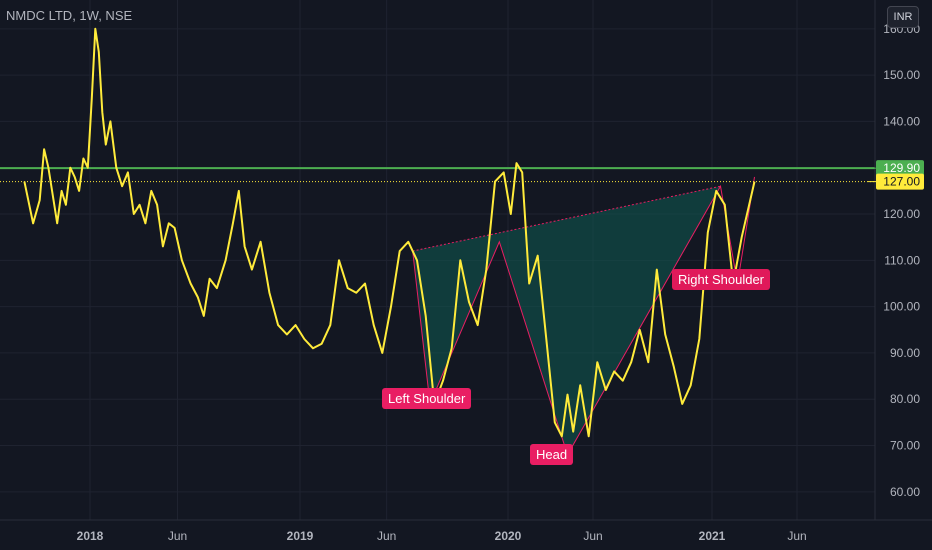 This screenshot has height=550, width=932. I want to click on currency-button: INR, so click(903, 17).